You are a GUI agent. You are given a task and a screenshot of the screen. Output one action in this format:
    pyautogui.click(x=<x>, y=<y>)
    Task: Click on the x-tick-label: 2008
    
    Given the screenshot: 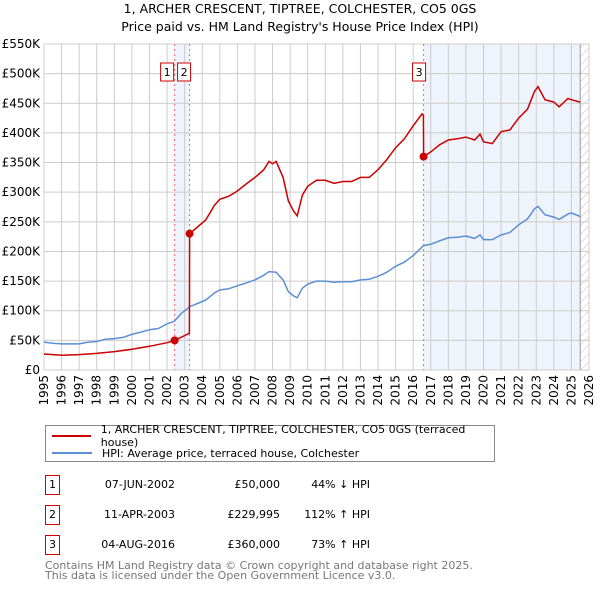 What is the action you would take?
    pyautogui.click(x=273, y=390)
    